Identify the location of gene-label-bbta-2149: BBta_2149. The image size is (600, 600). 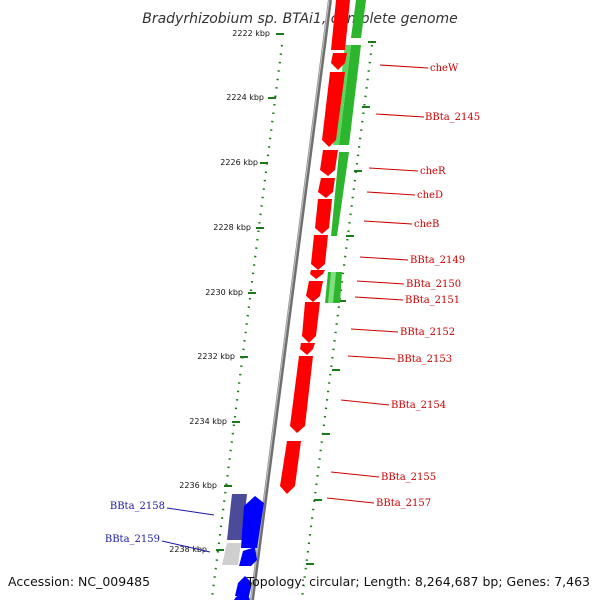
(437, 260).